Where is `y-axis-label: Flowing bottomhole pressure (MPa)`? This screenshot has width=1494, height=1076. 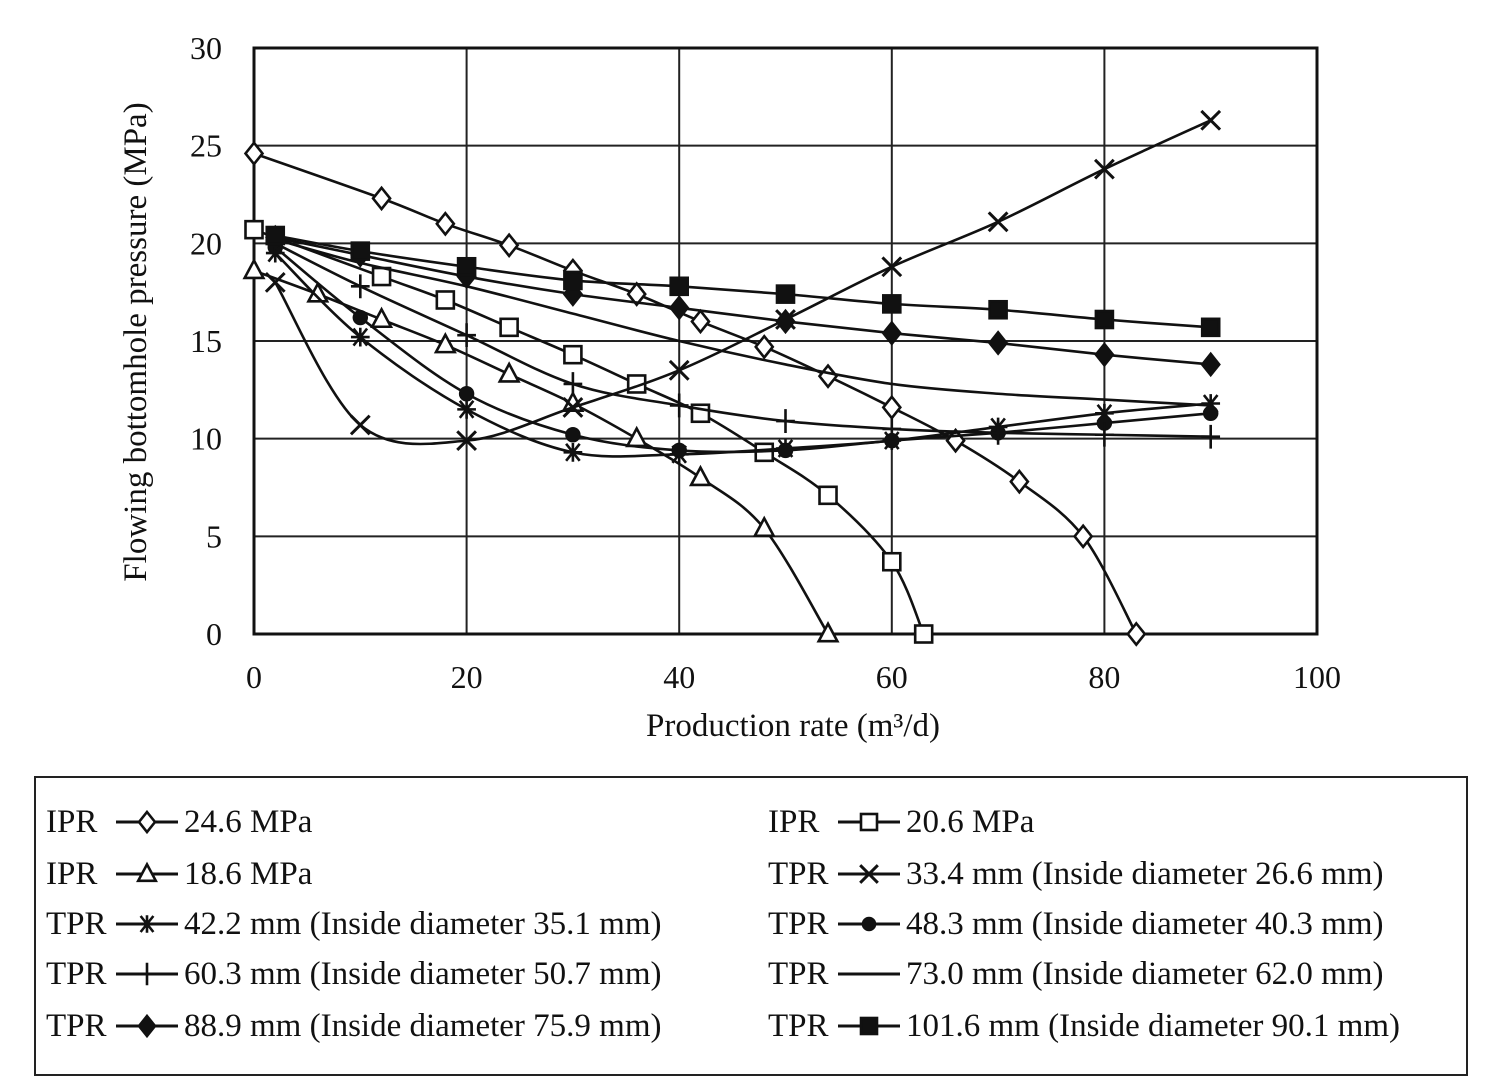
y-axis-label: Flowing bottomhole pressure (MPa) is located at coordinates (136, 341).